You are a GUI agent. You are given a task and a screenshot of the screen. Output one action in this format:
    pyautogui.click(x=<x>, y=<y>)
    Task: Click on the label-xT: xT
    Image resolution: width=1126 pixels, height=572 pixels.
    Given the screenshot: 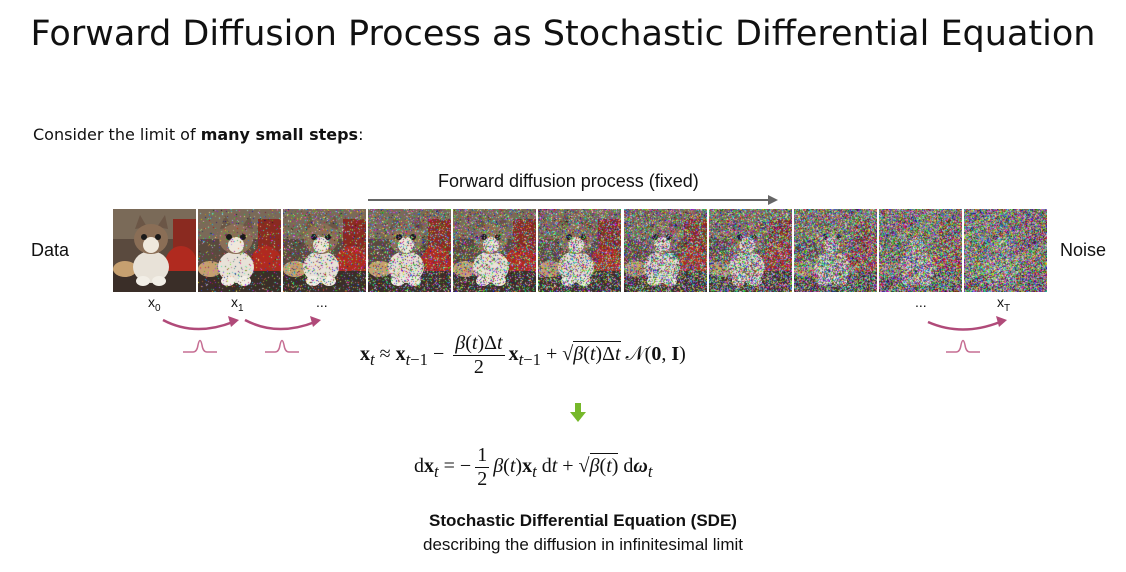 What is the action you would take?
    pyautogui.click(x=1004, y=304)
    